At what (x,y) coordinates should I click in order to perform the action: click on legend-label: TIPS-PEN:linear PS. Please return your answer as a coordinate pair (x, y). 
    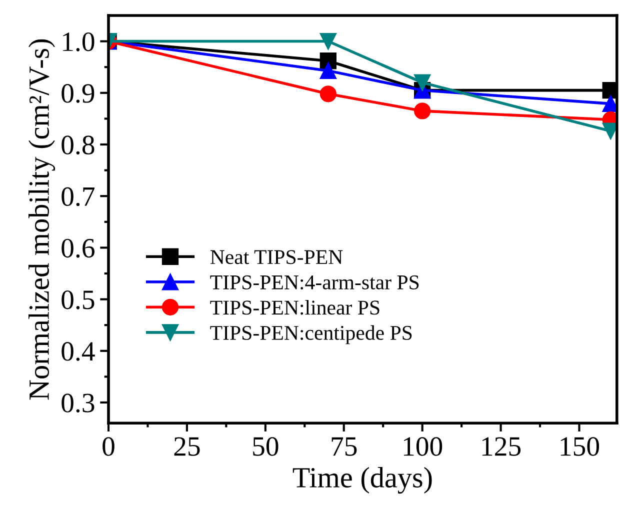
    Looking at the image, I should click on (295, 307).